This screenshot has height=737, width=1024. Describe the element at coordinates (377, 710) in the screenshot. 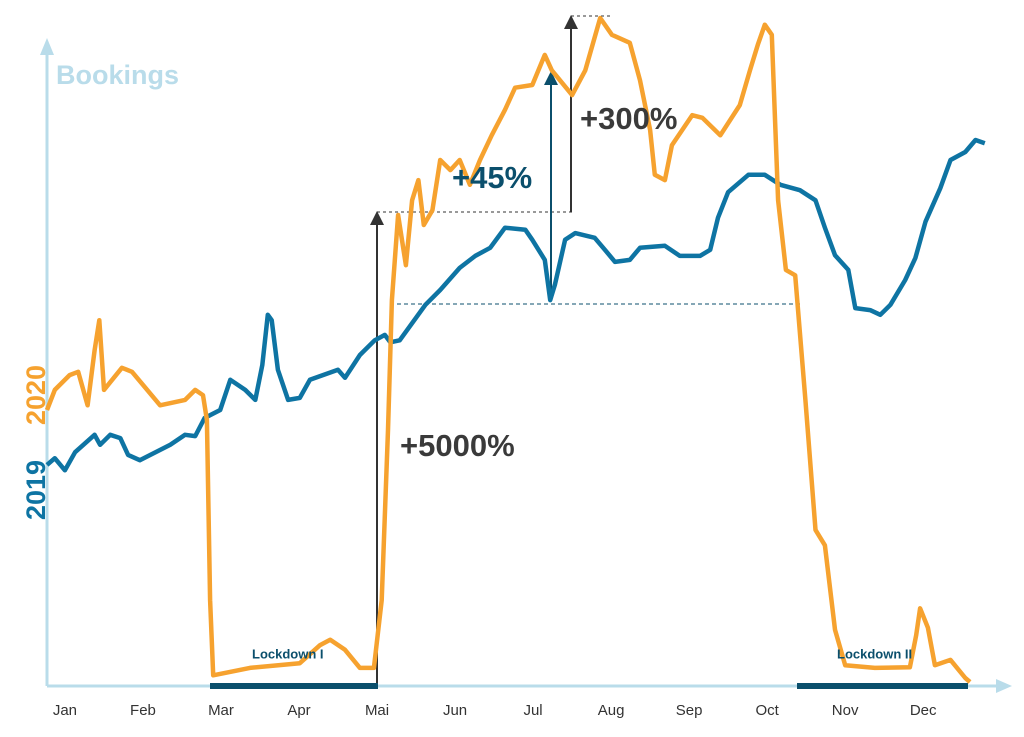

I see `x-tick-label: Mai` at that location.